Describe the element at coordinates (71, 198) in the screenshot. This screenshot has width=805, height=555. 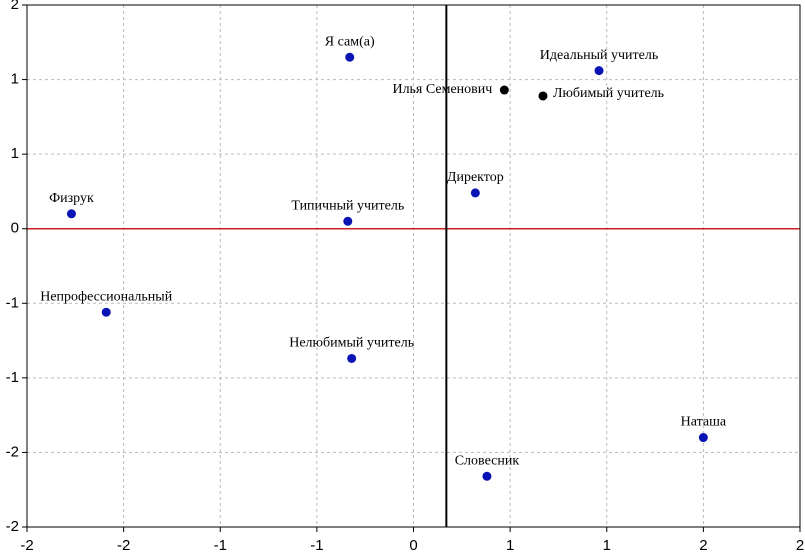
I see `point-label: Физрук` at that location.